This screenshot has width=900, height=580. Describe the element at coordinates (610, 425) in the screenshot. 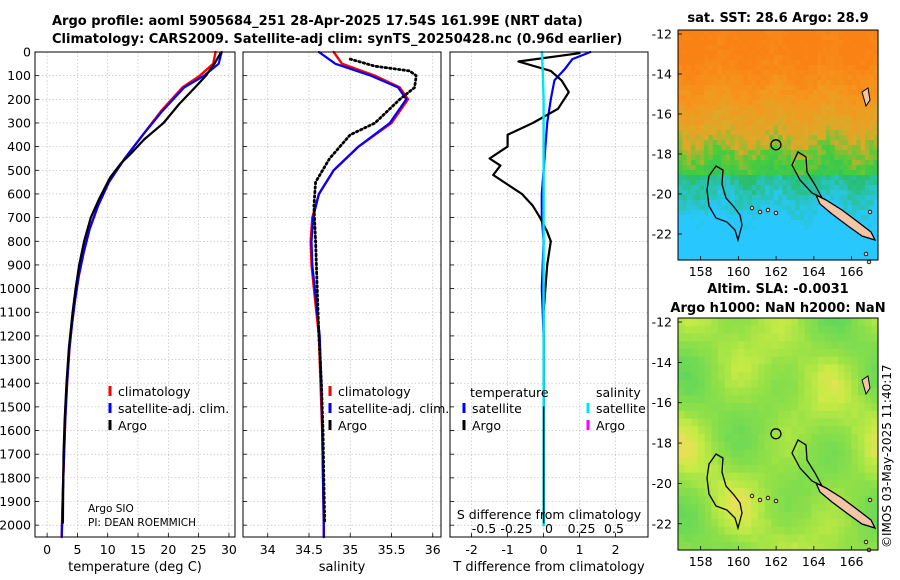

I see `legend-sal-argo-label: Argo` at that location.